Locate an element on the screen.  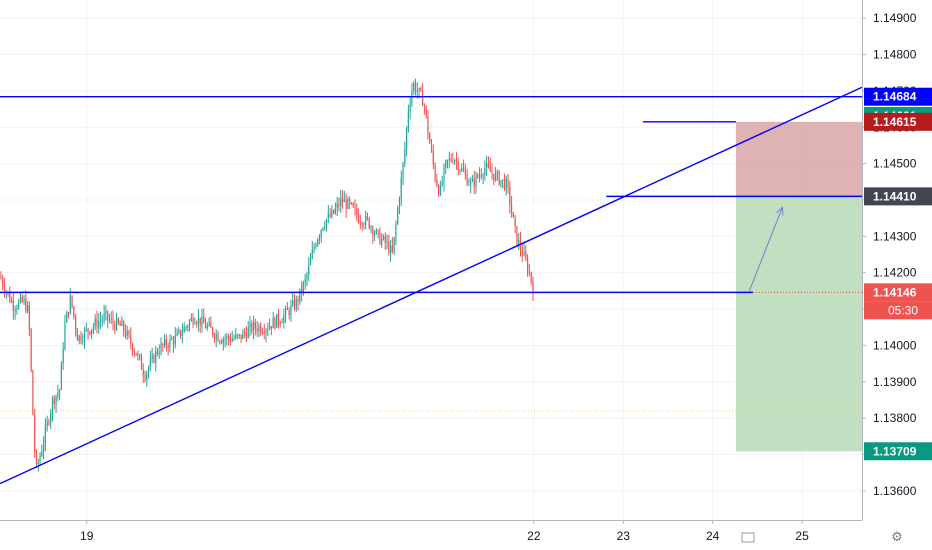
y-tick-label: 1.14300 is located at coordinates (895, 236).